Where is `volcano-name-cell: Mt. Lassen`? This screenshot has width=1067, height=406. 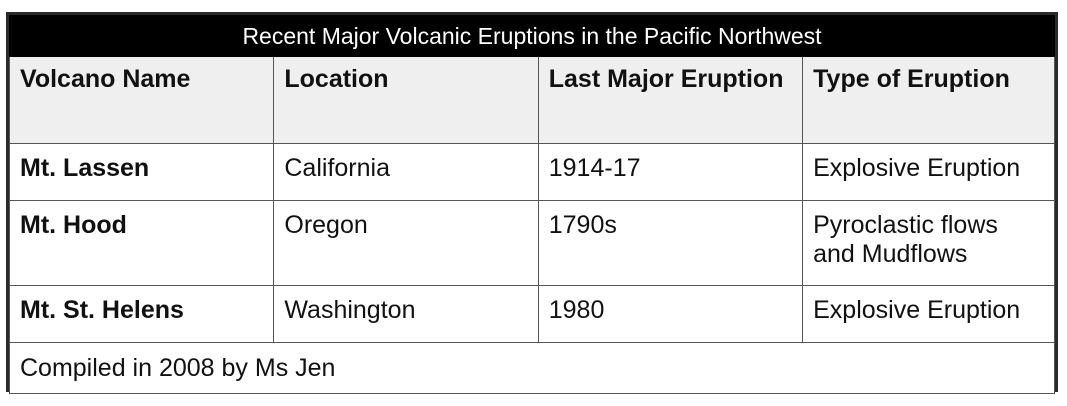
volcano-name-cell: Mt. Lassen is located at coordinates (141, 172).